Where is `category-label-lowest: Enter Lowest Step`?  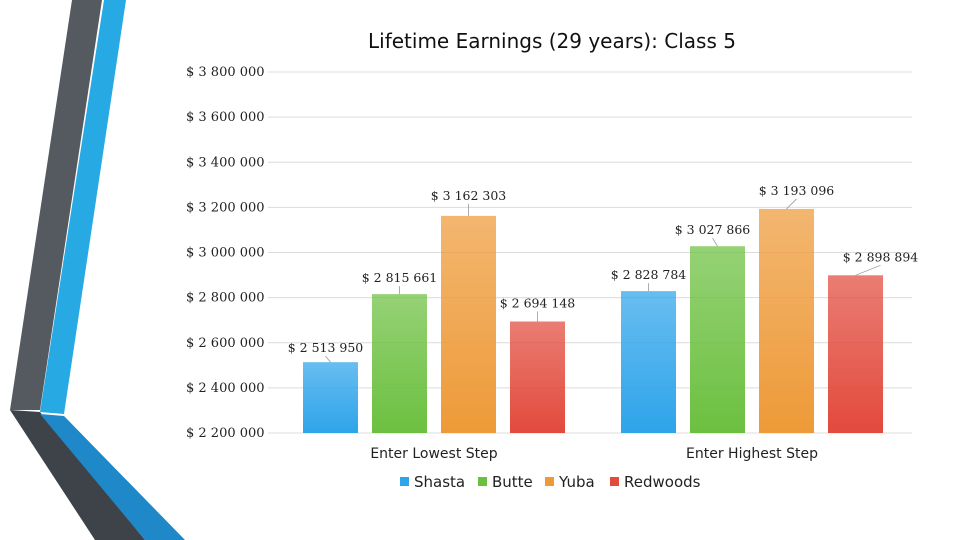 category-label-lowest: Enter Lowest Step is located at coordinates (433, 454).